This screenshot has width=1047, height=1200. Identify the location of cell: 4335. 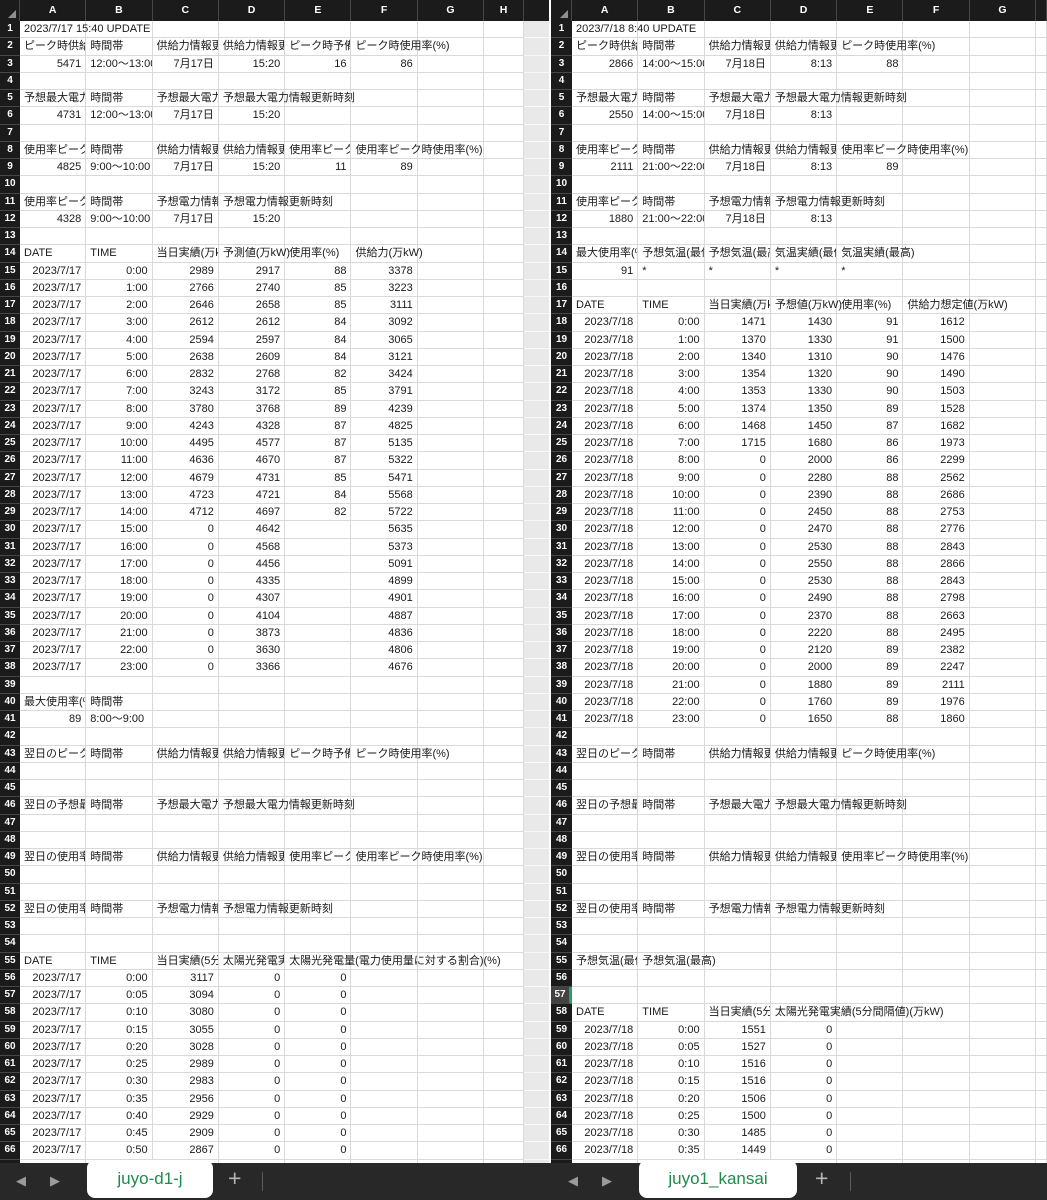
(252, 582).